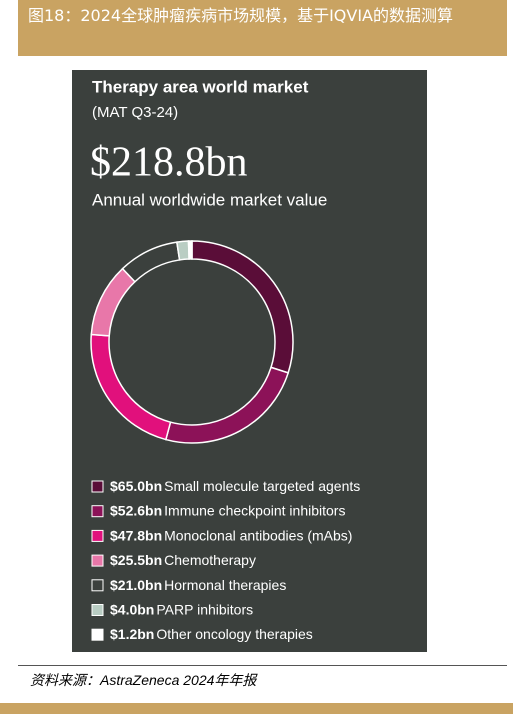 The height and width of the screenshot is (714, 513). I want to click on legend-entry: $65.0bn Small molecule targeted agents, so click(235, 486).